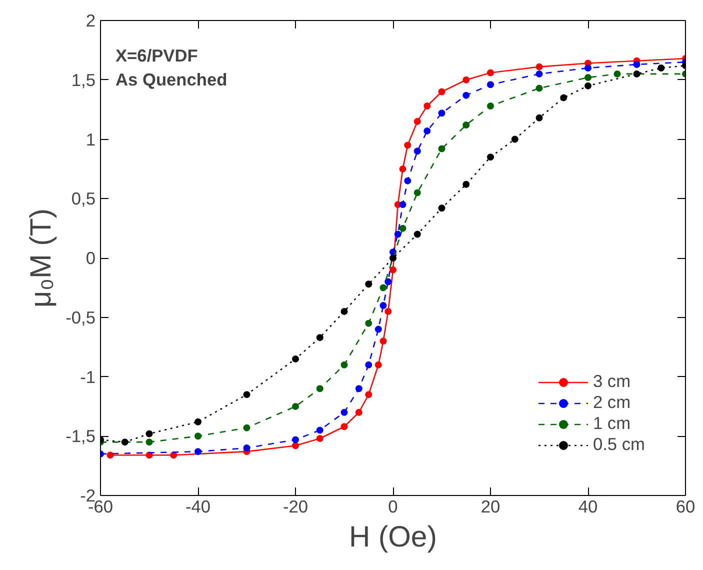 This screenshot has height=570, width=703. Describe the element at coordinates (157, 56) in the screenshot. I see `annotation: X=6/PVDF` at that location.